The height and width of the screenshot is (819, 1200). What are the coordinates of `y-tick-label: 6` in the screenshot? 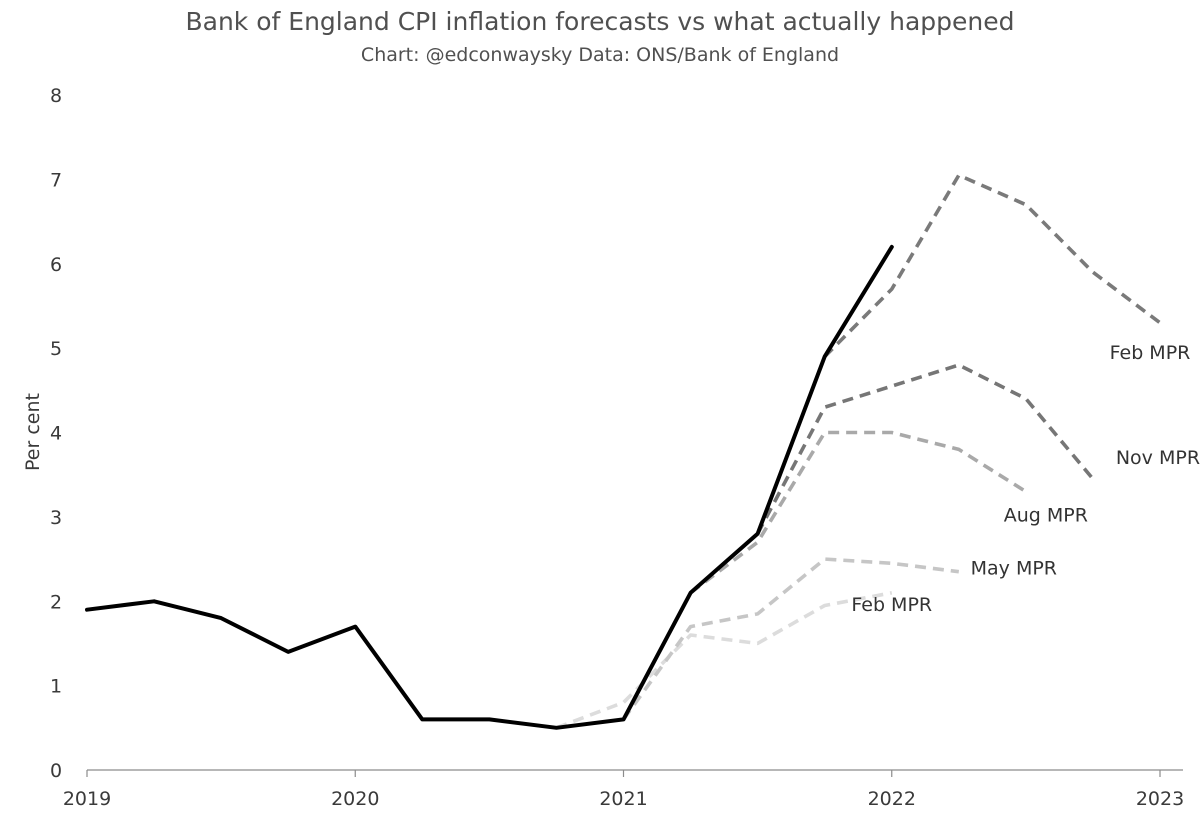 It's located at (56, 265).